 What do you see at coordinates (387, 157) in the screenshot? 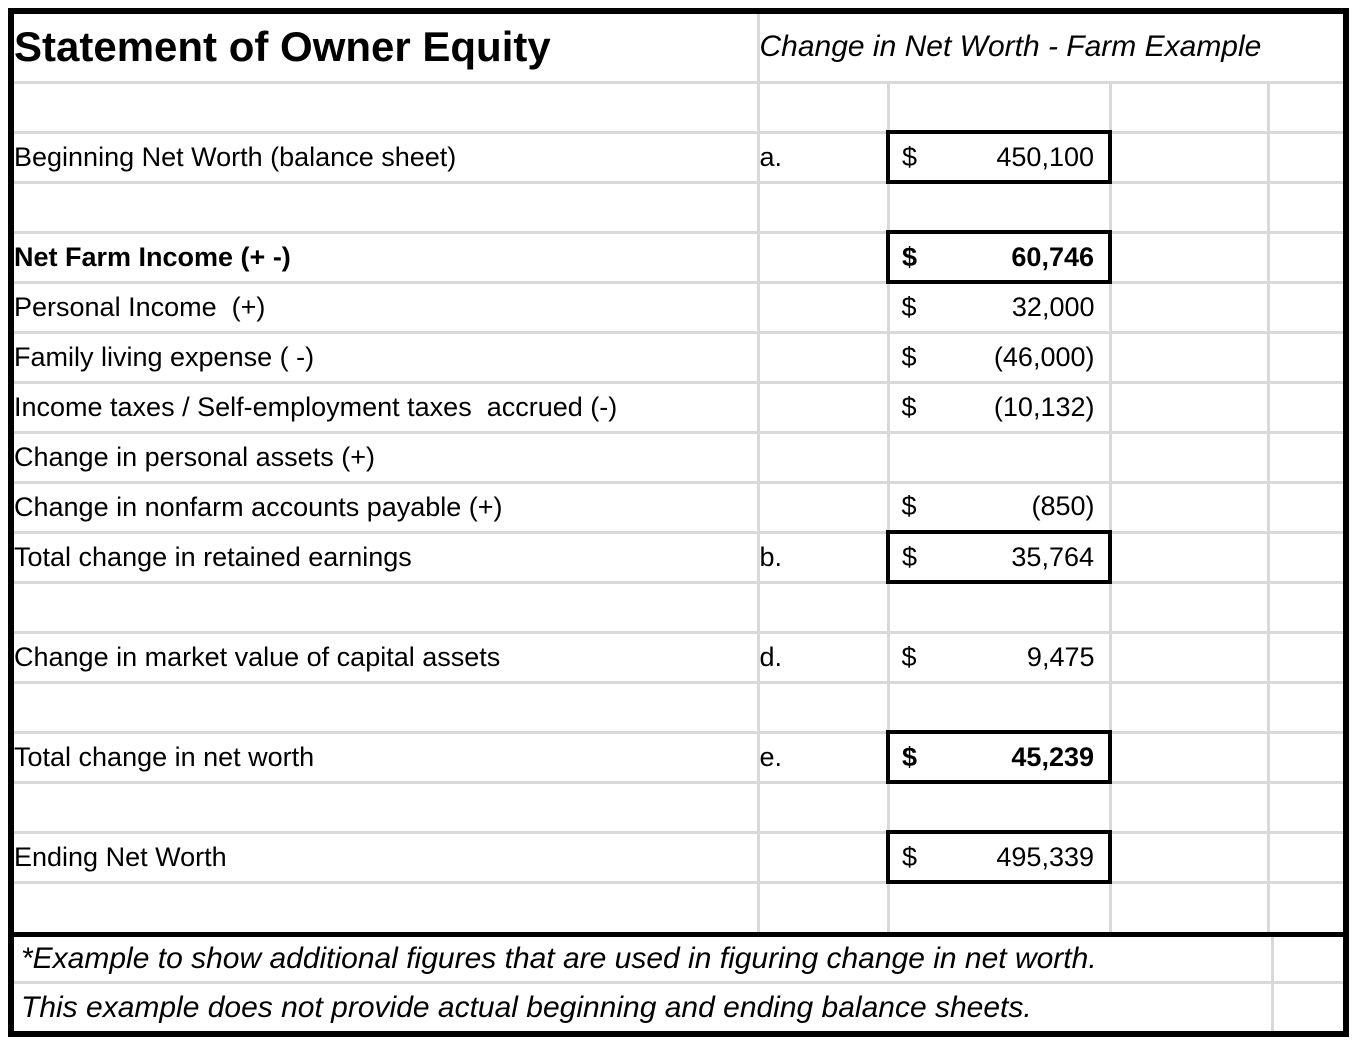
I see `row-label: Beginning Net Worth (balance sheet)` at bounding box center [387, 157].